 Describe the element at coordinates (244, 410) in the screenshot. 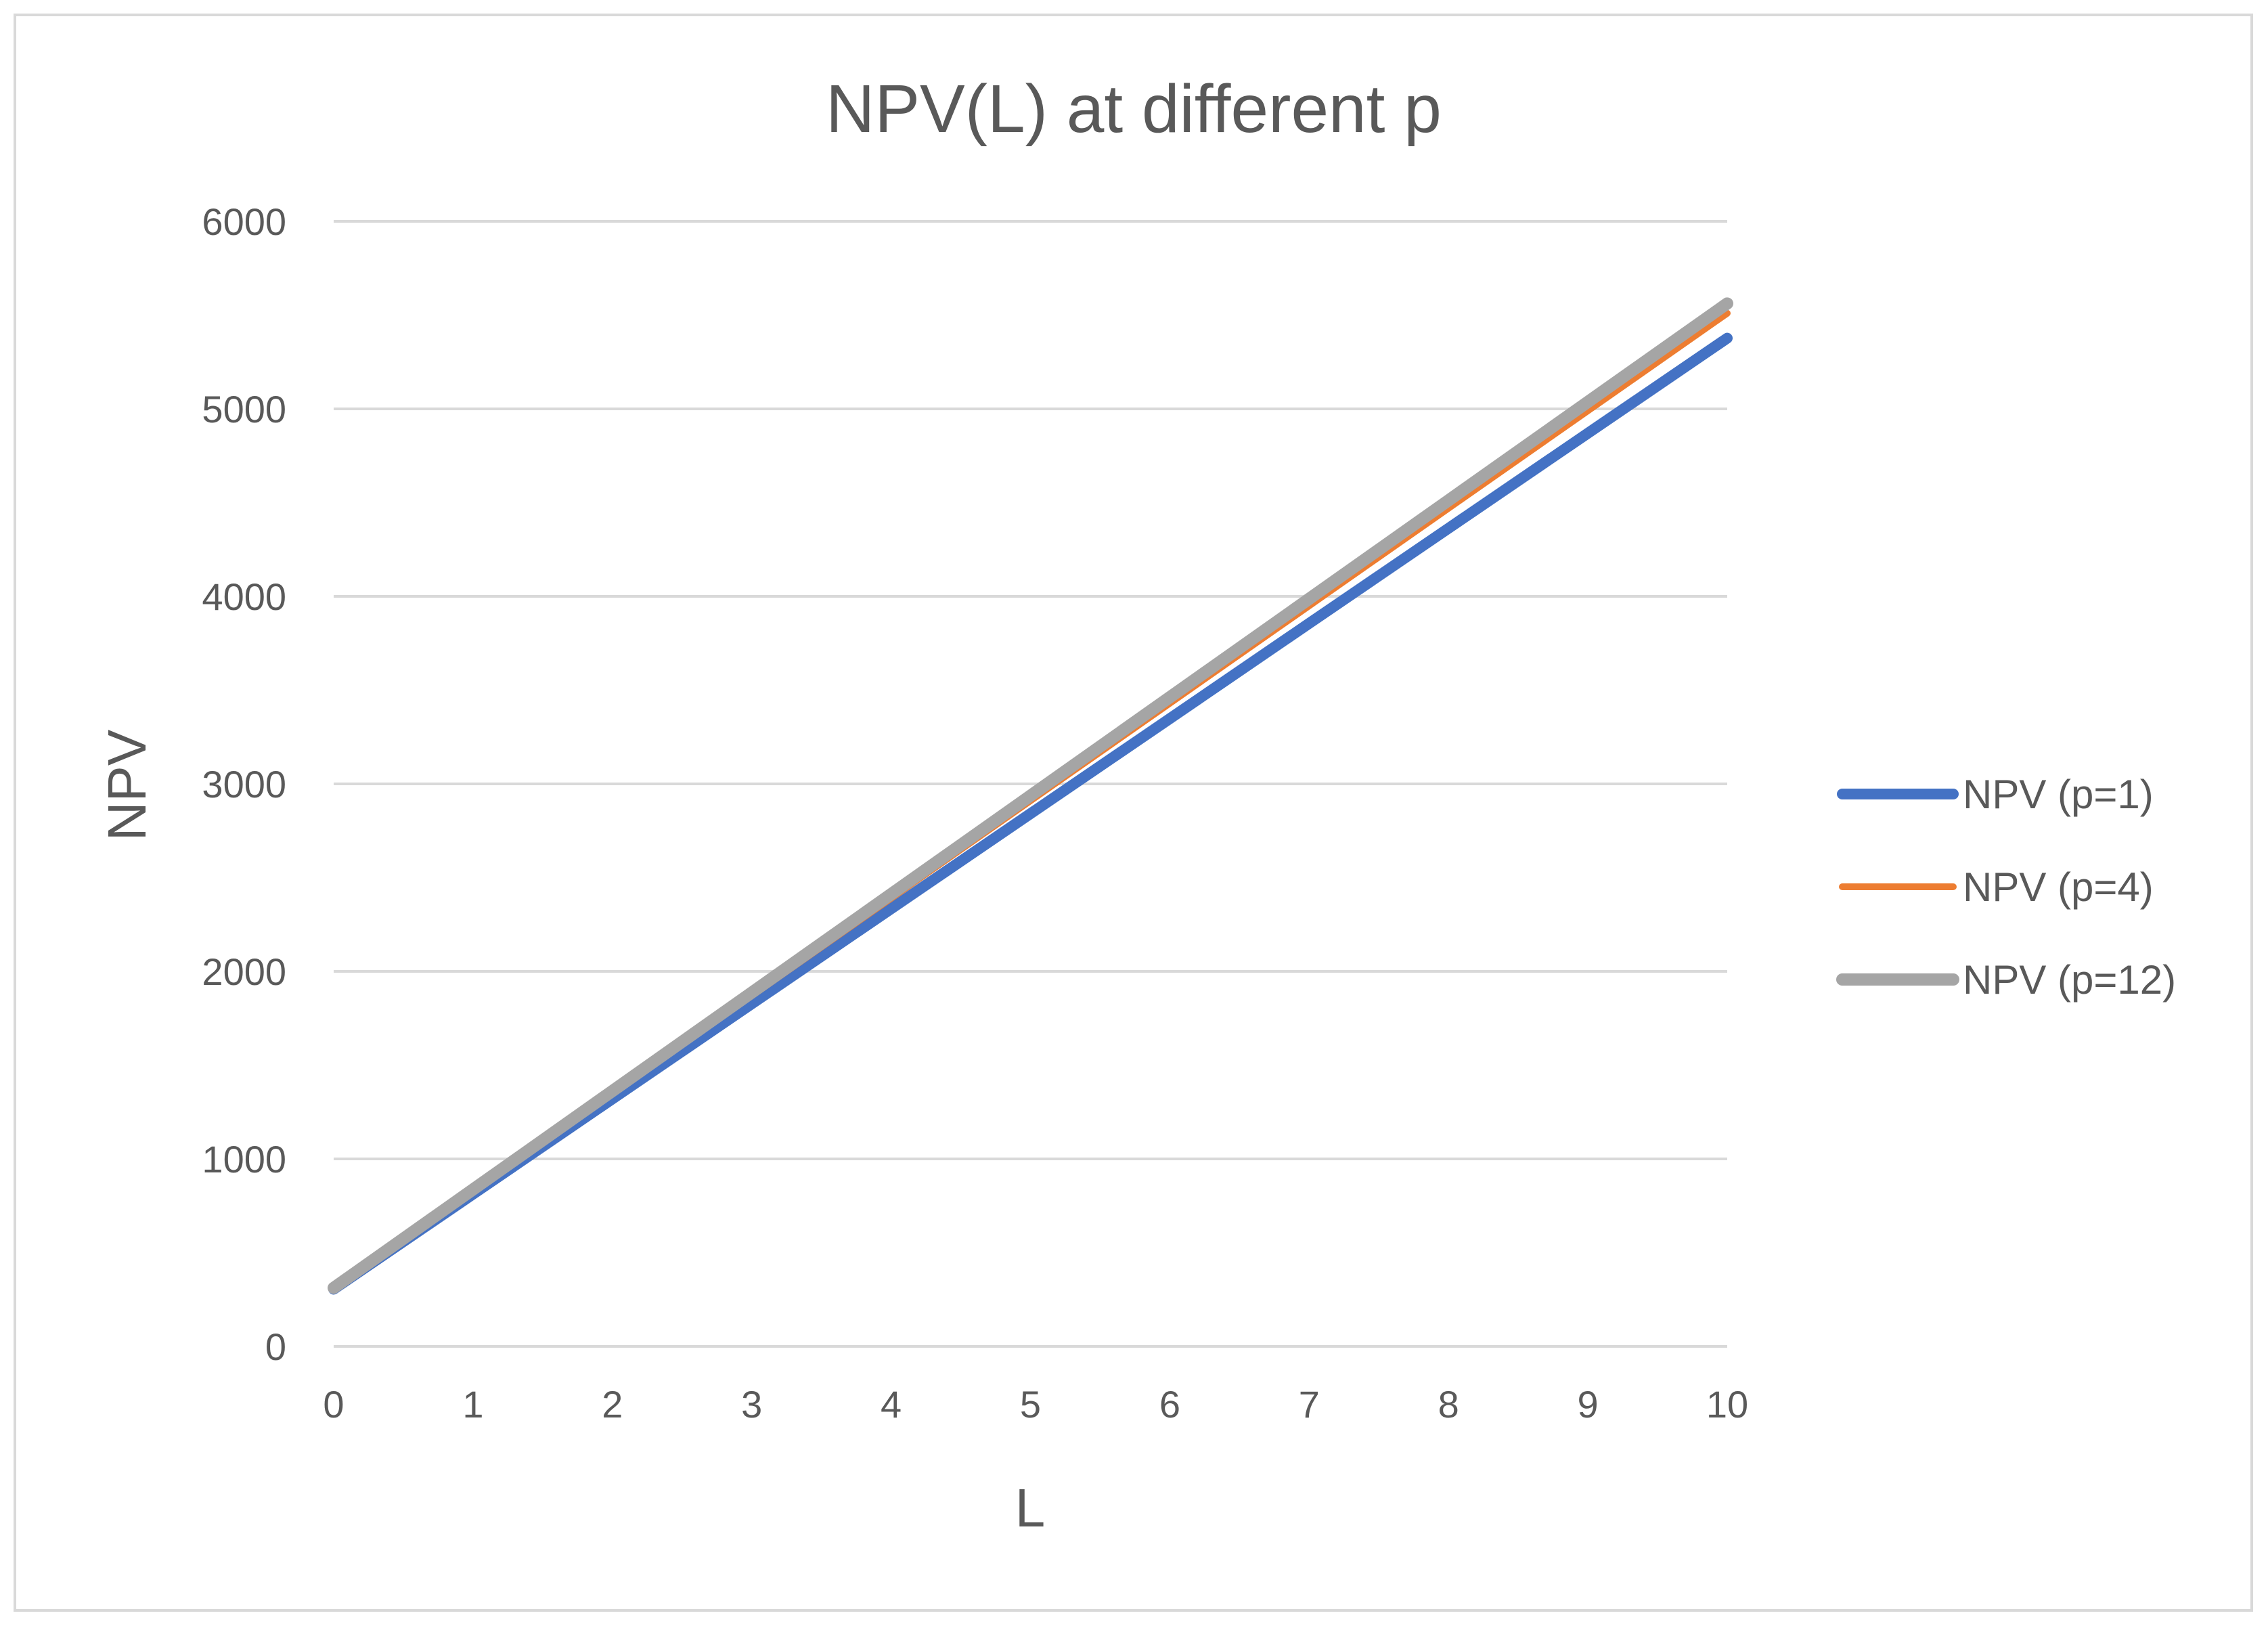

I see `y-tick-label: 5000` at that location.